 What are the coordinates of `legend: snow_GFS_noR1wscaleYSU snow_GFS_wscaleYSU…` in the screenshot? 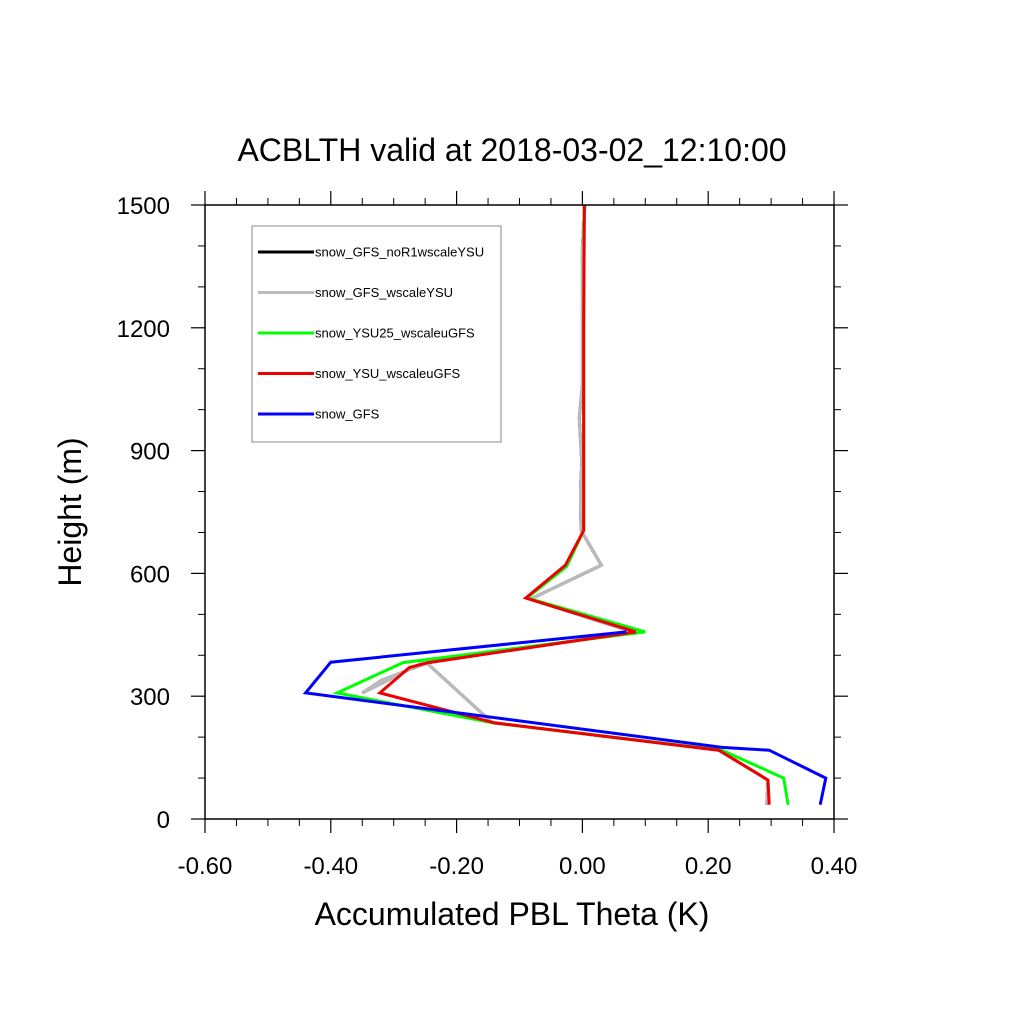 It's located at (376, 334).